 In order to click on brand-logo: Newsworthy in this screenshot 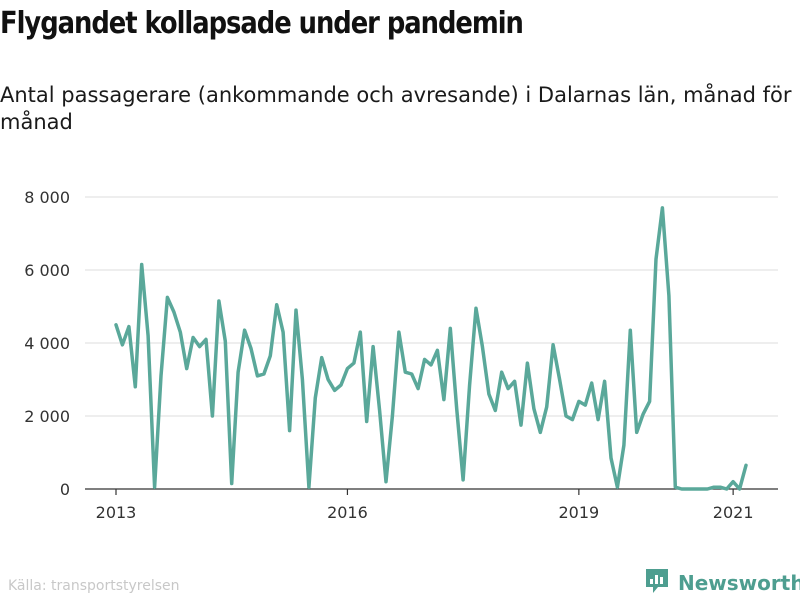, I will do `click(722, 583)`.